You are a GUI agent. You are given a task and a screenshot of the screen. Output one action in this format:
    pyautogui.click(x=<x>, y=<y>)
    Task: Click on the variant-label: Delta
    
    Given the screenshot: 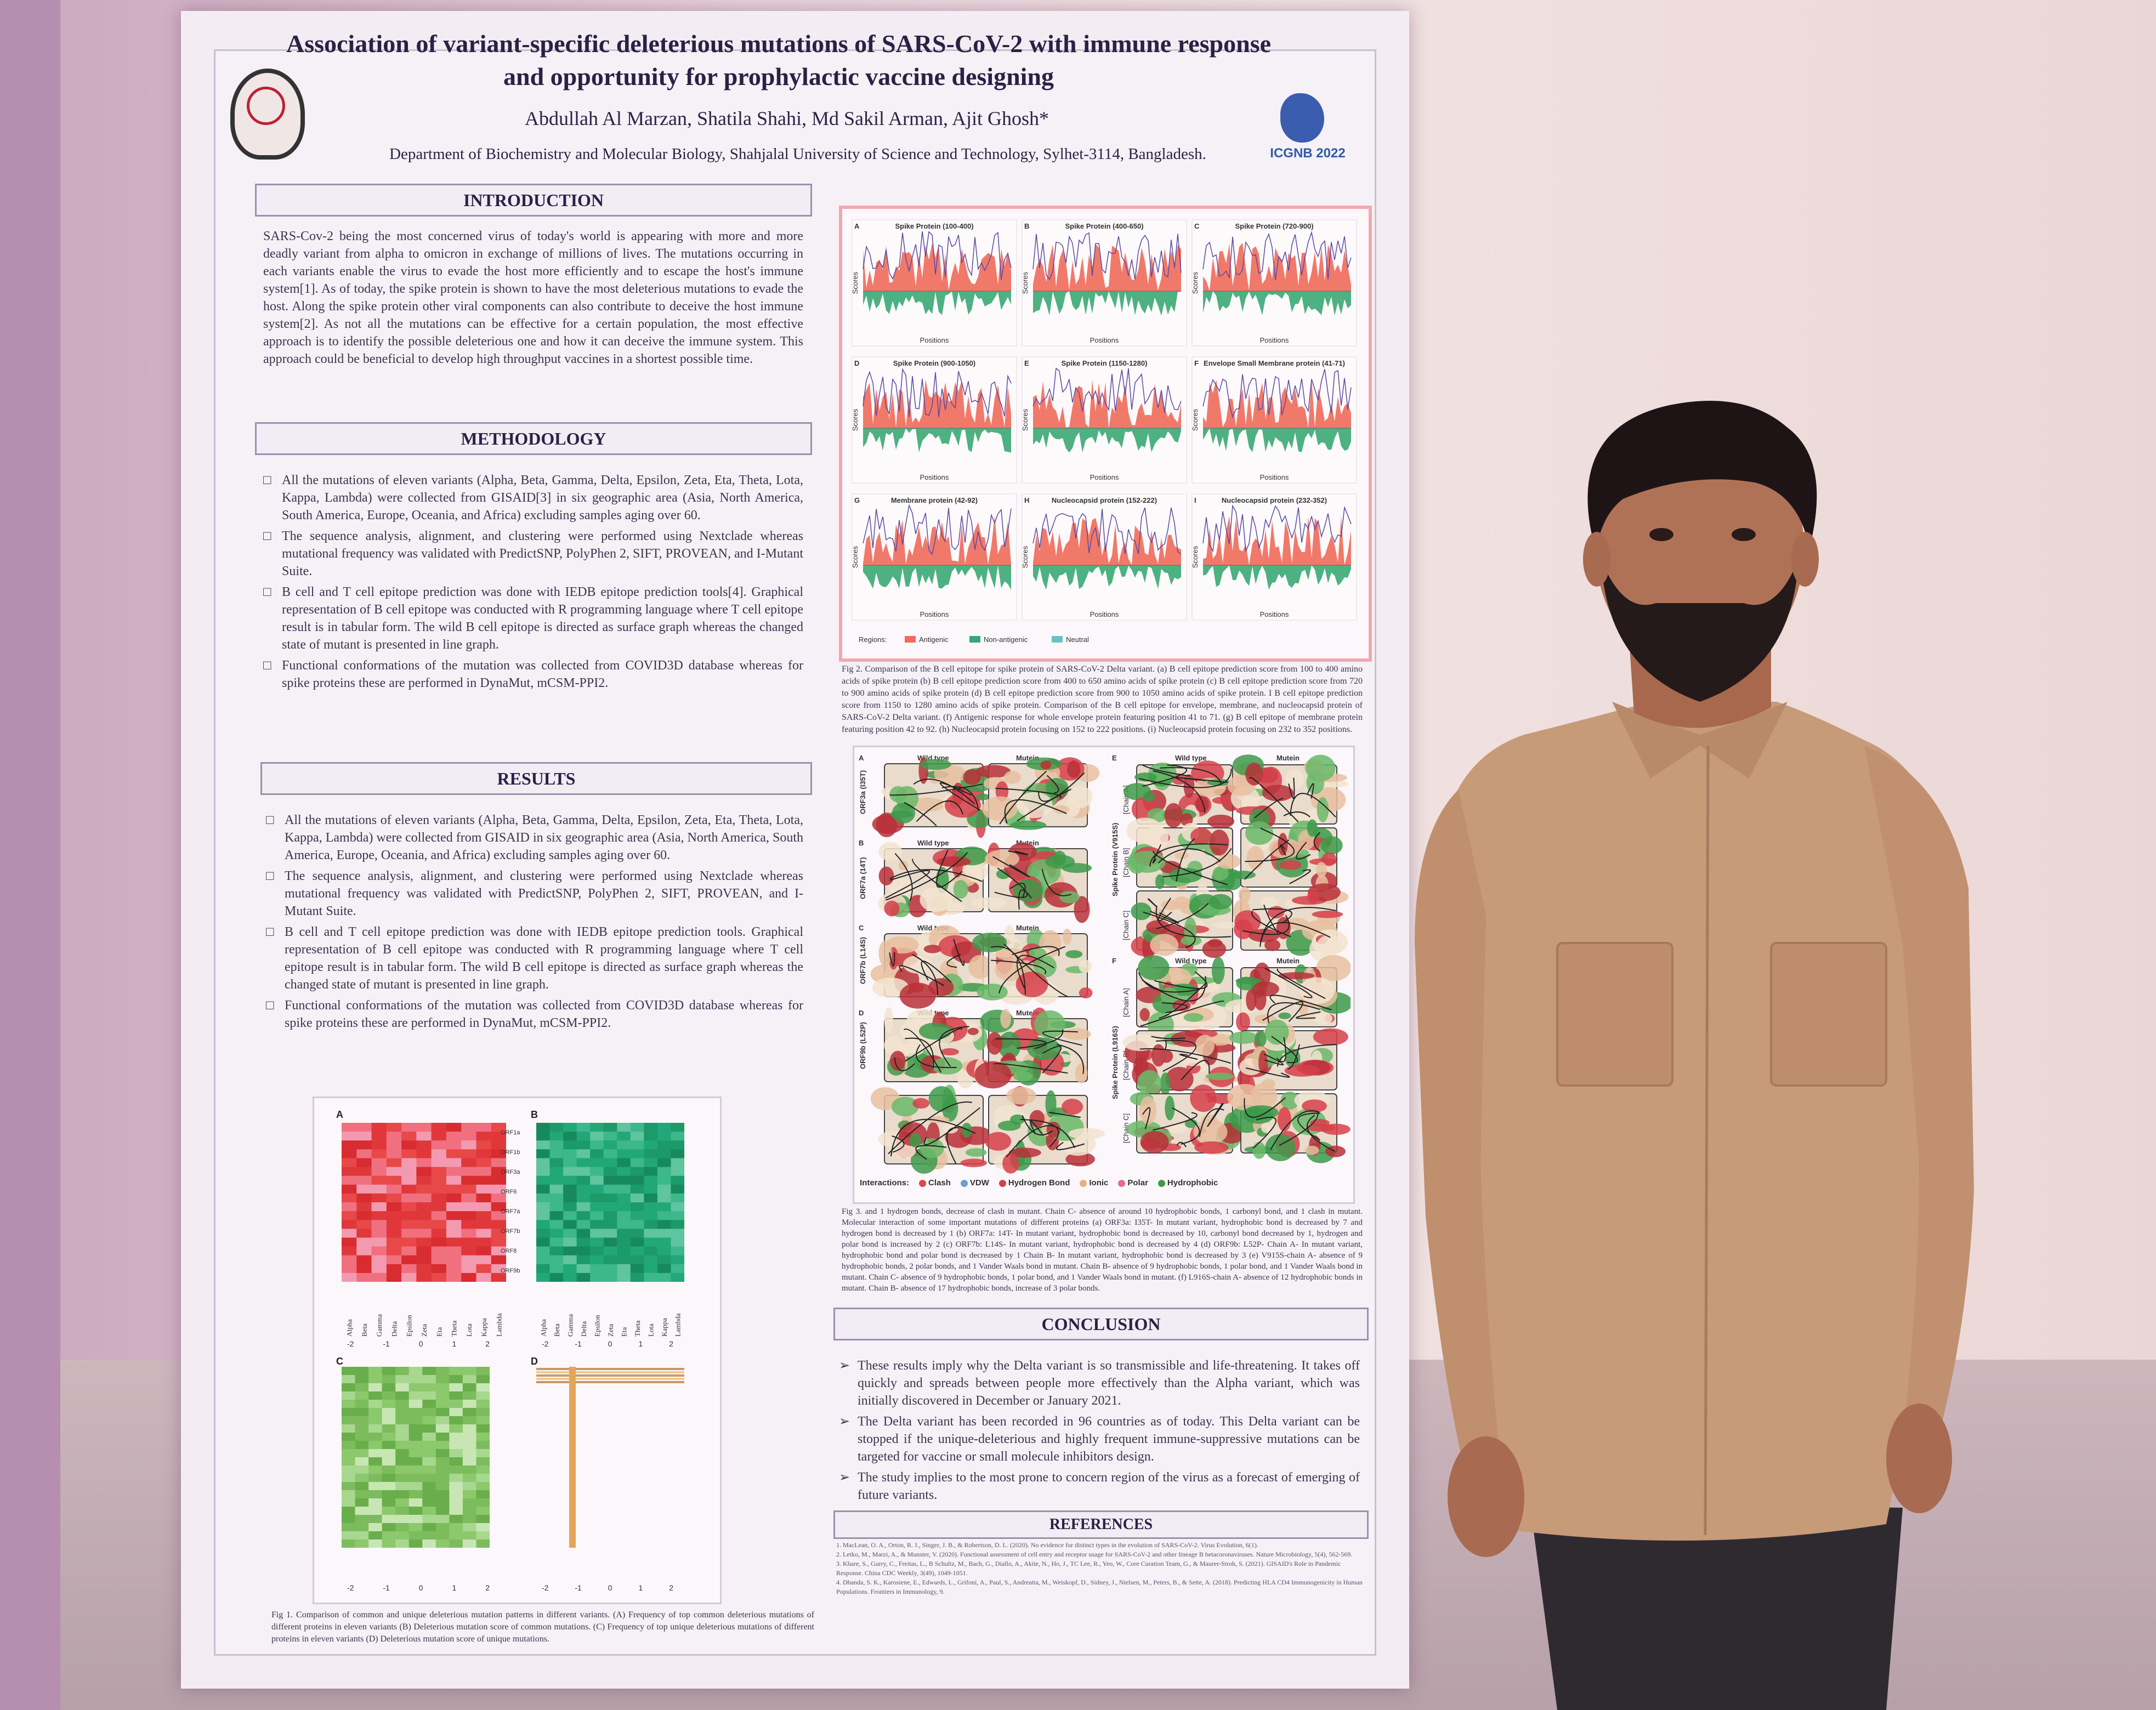 What is the action you would take?
    pyautogui.click(x=394, y=1329)
    